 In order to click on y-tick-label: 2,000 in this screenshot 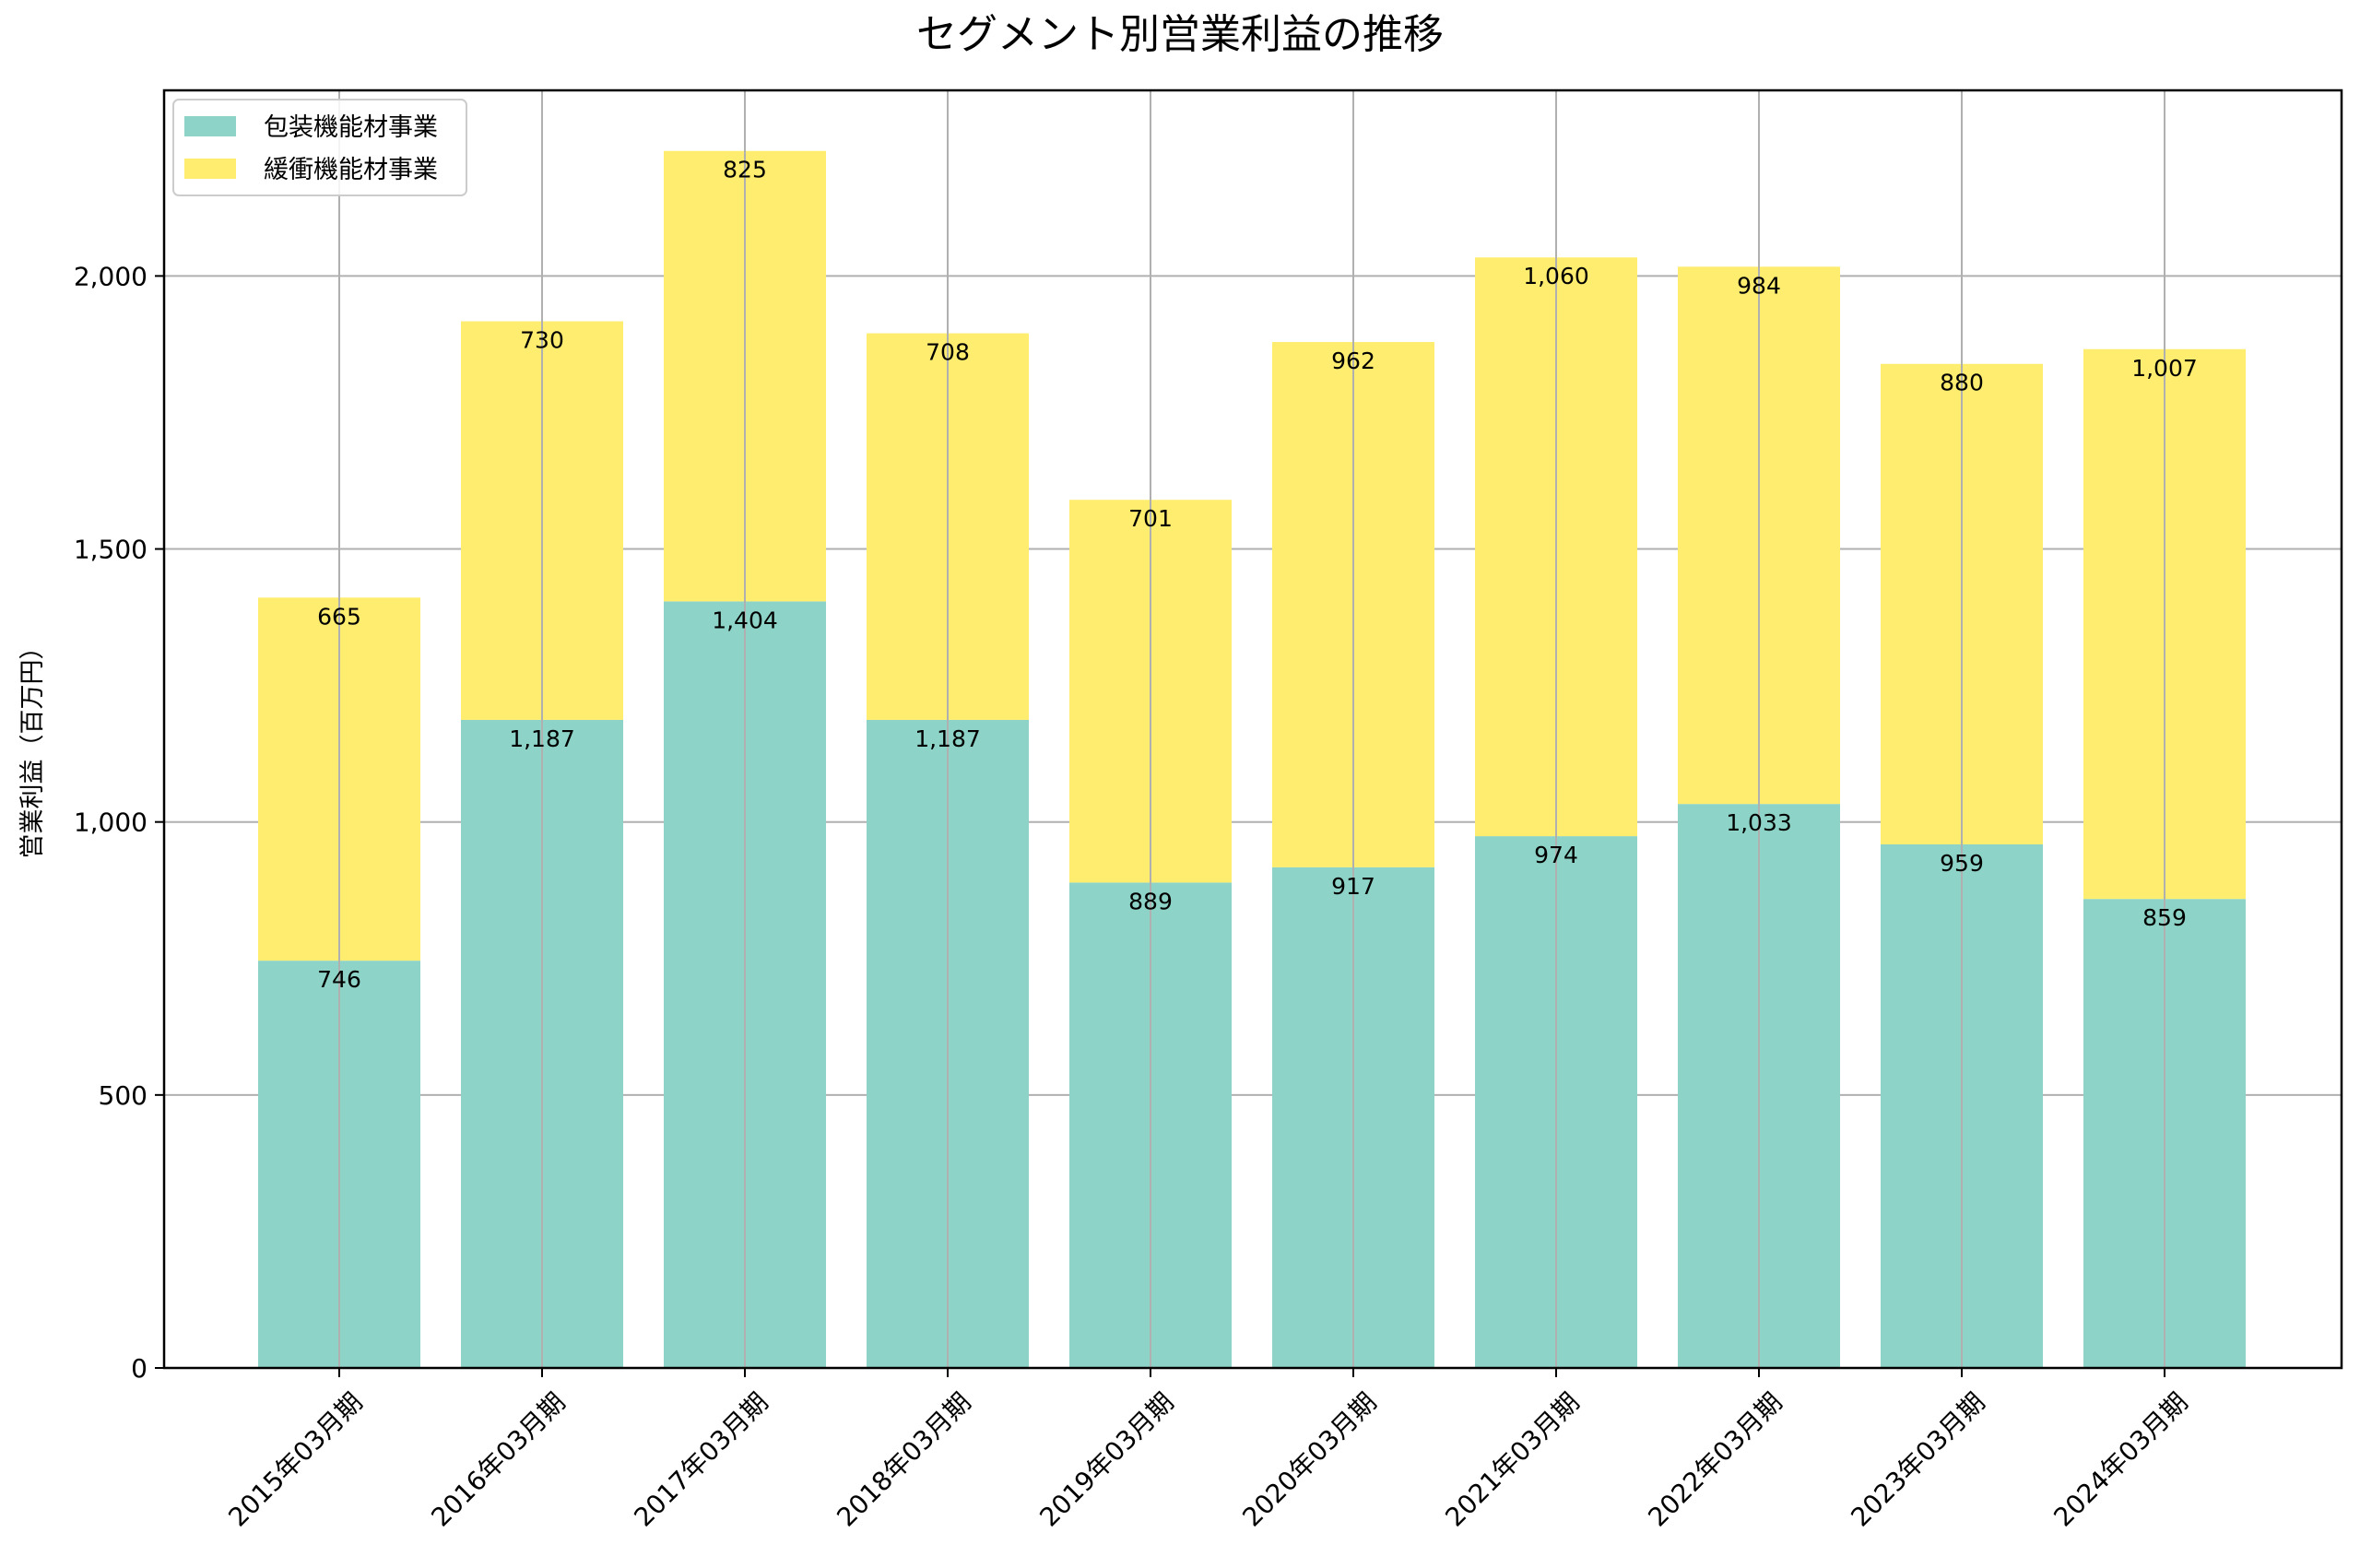, I will do `click(111, 276)`.